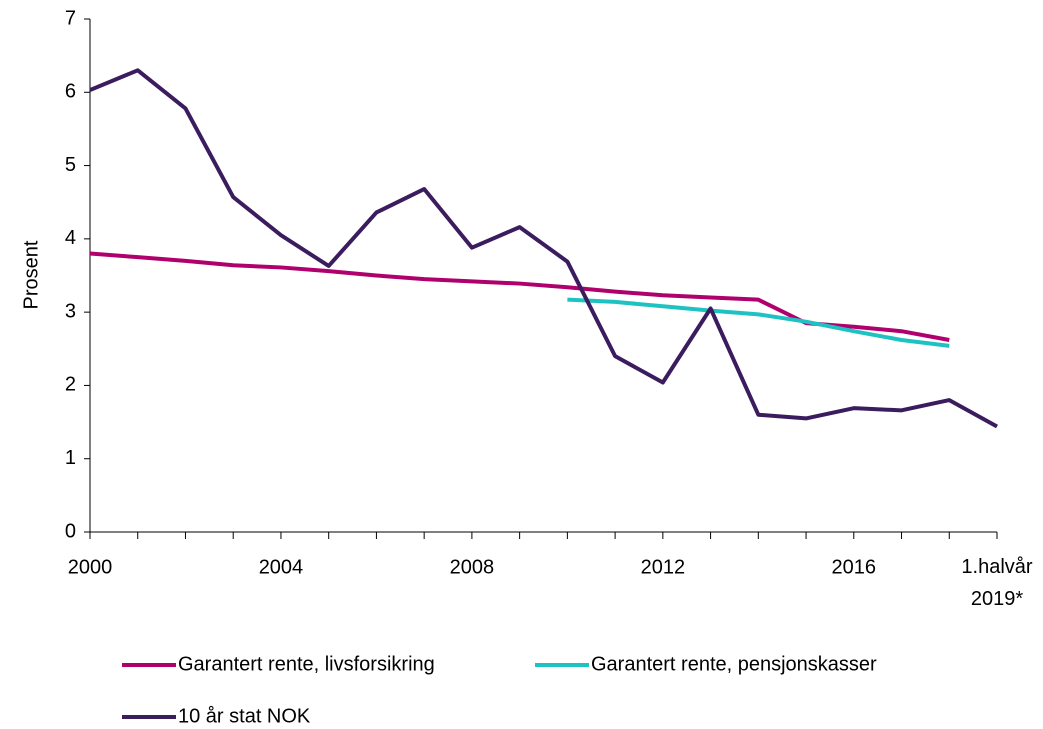 The width and height of the screenshot is (1043, 729). What do you see at coordinates (306, 664) in the screenshot?
I see `legend-label: Garantert rente, livsforsikring` at bounding box center [306, 664].